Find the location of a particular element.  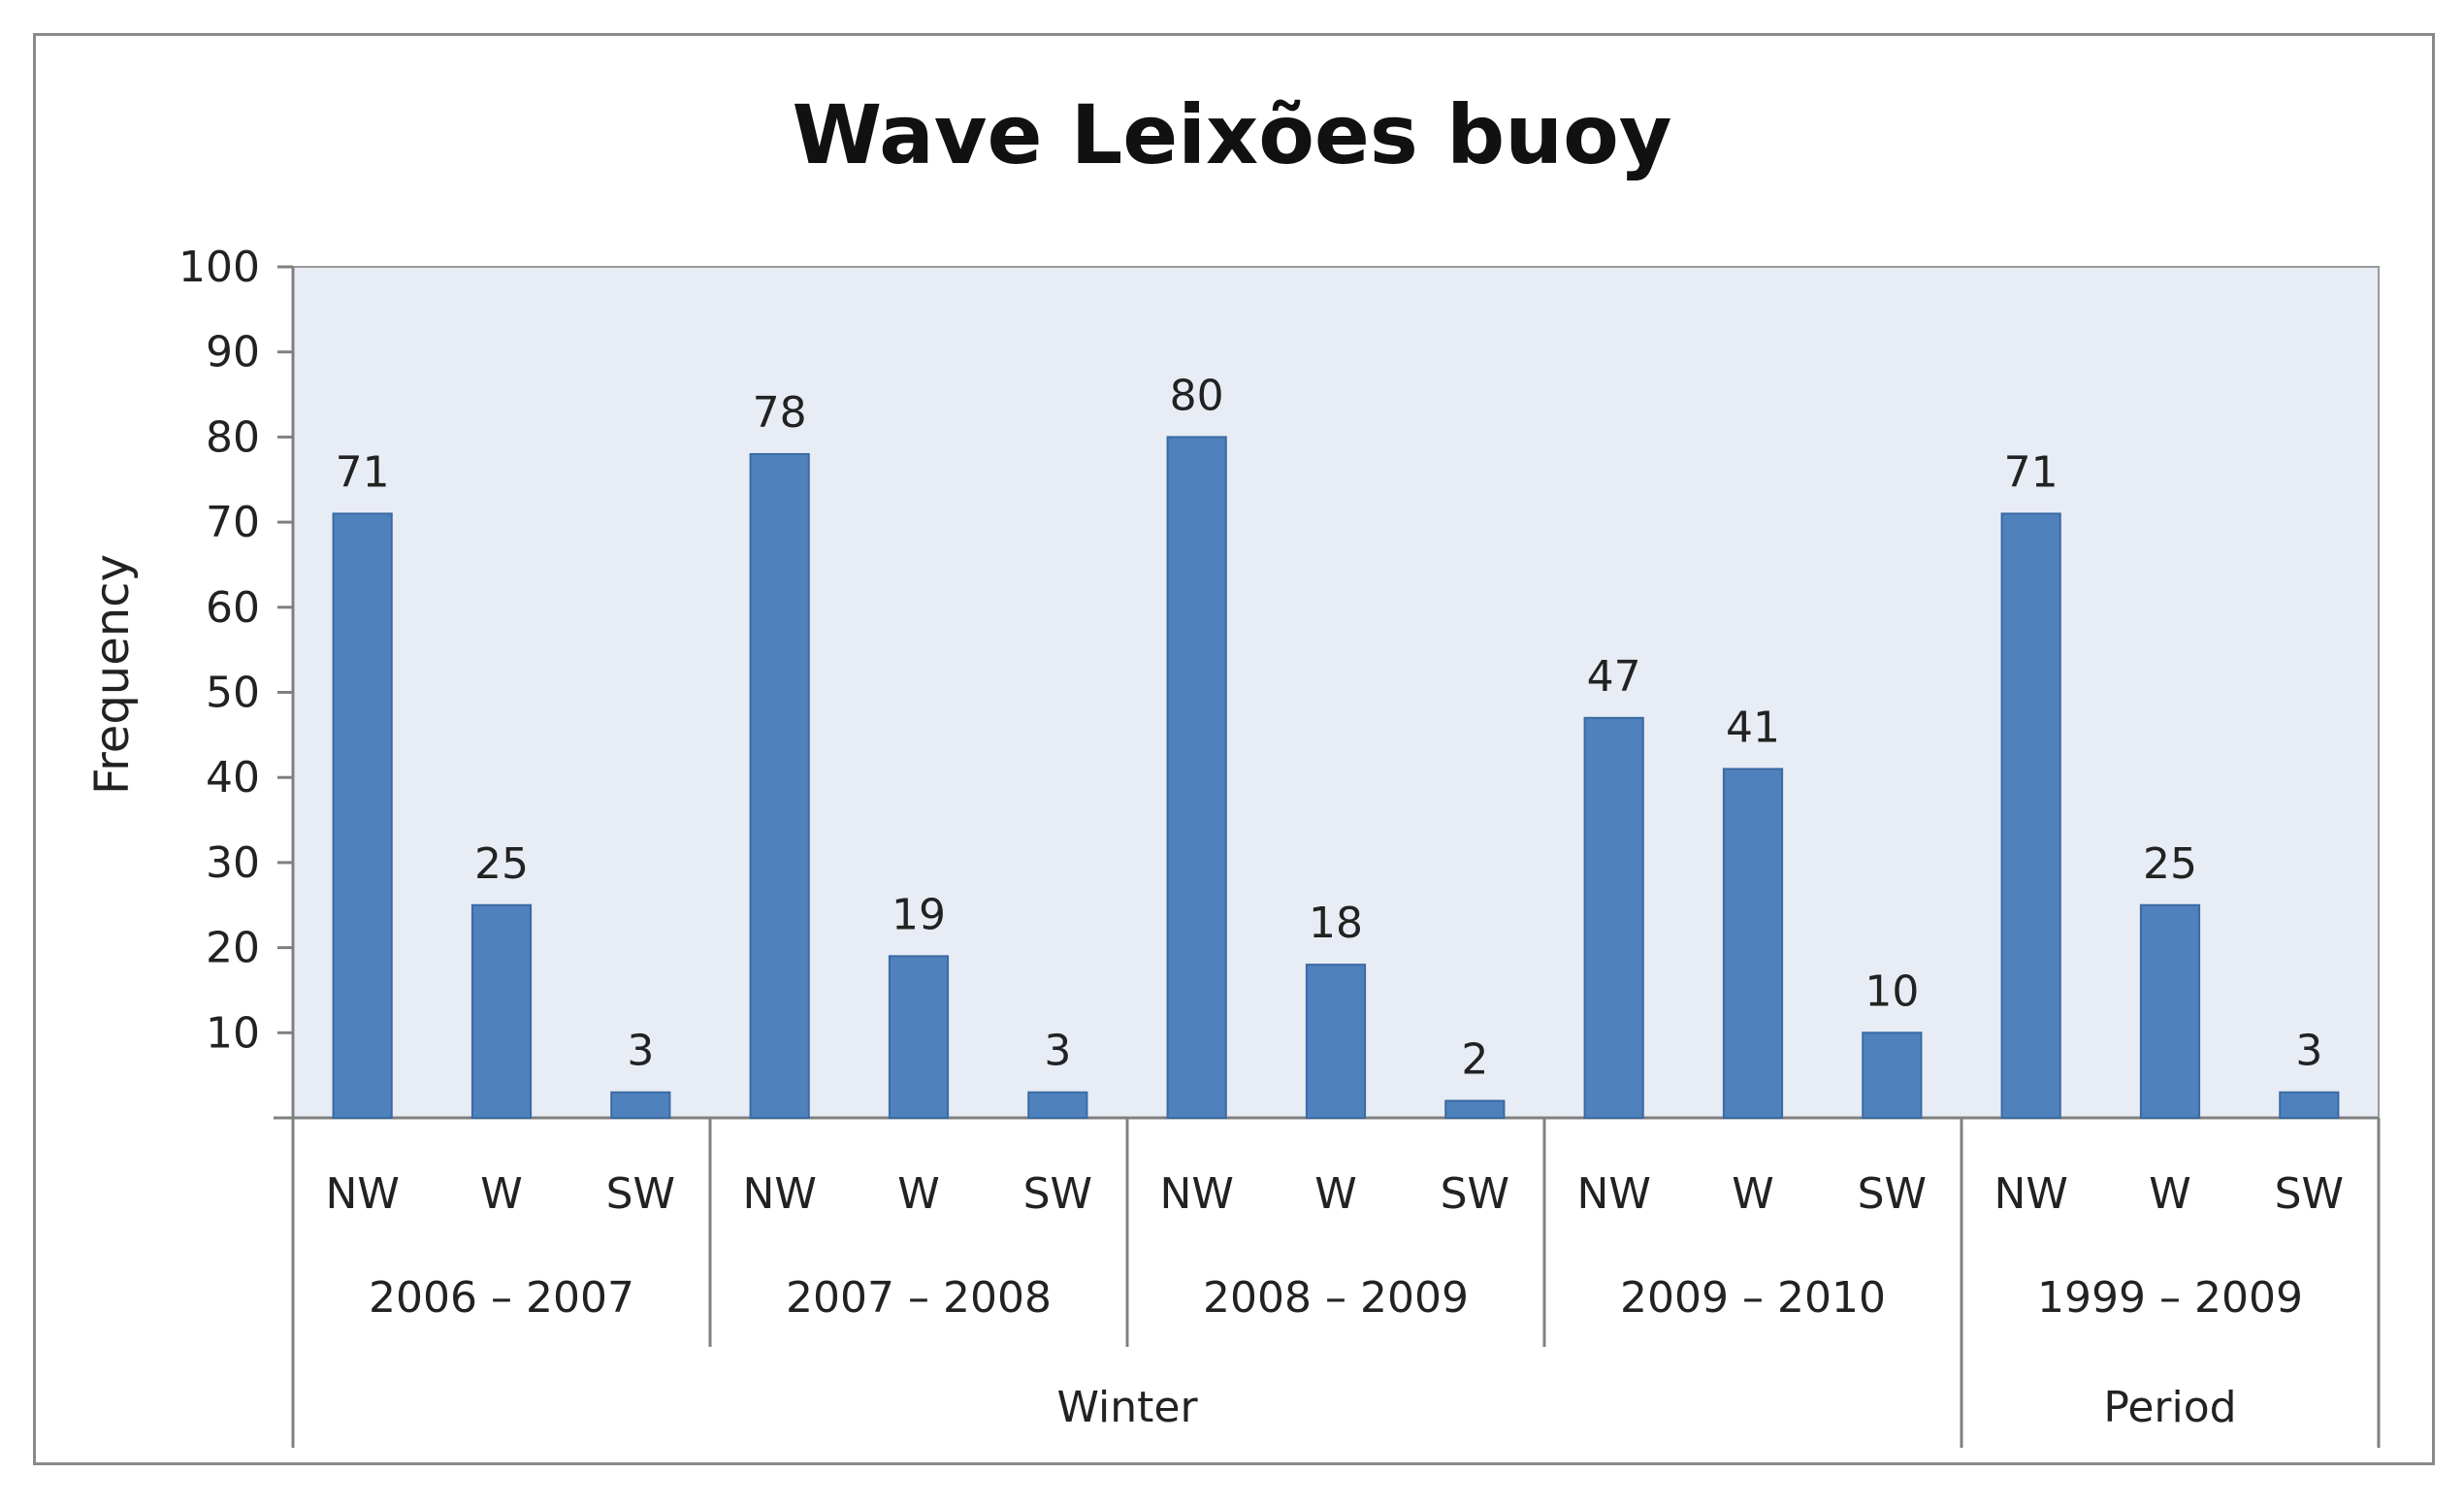

y-tick-label: 40 is located at coordinates (233, 777).